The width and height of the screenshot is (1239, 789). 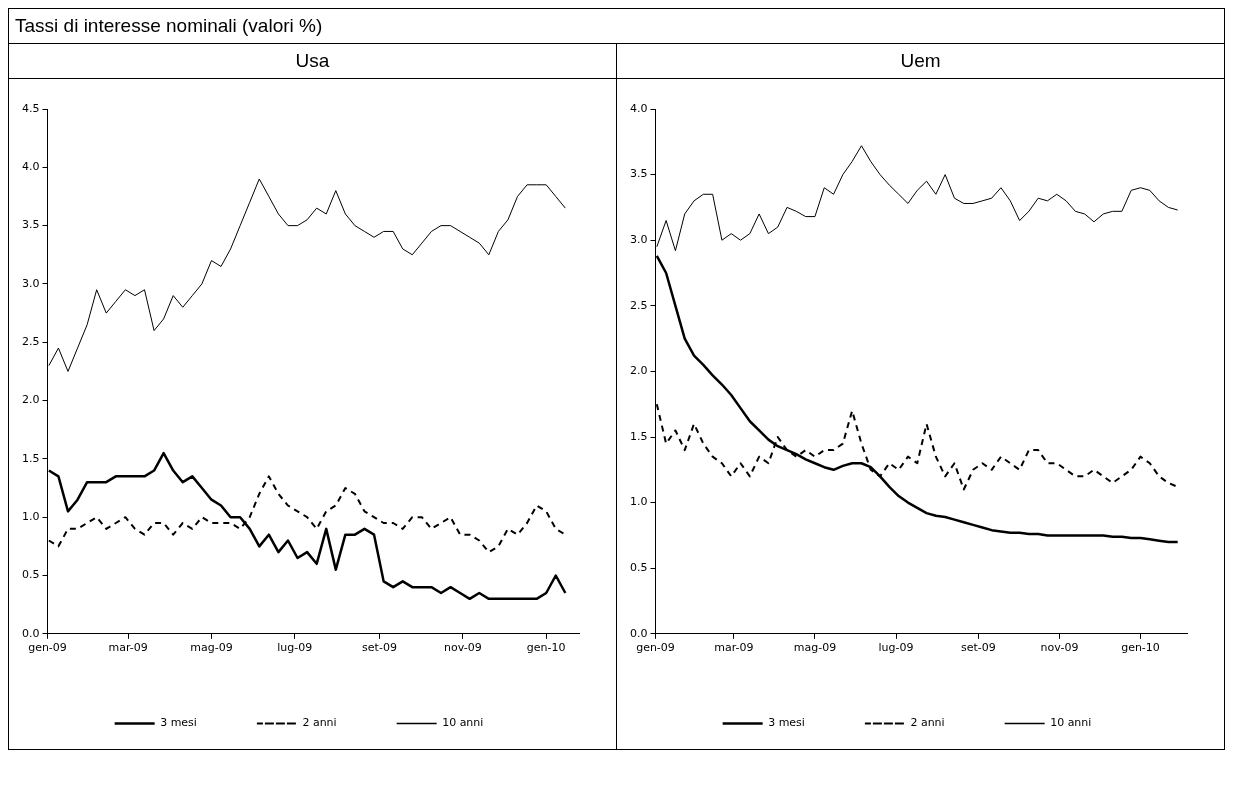 I want to click on text: Tassi di interesse nominali (valori %), so click(x=616, y=26).